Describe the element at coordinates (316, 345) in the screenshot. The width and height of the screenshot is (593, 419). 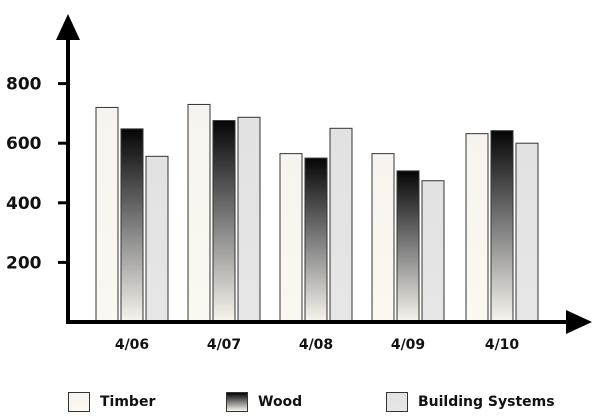
I see `x-tick-label: 4/08` at that location.